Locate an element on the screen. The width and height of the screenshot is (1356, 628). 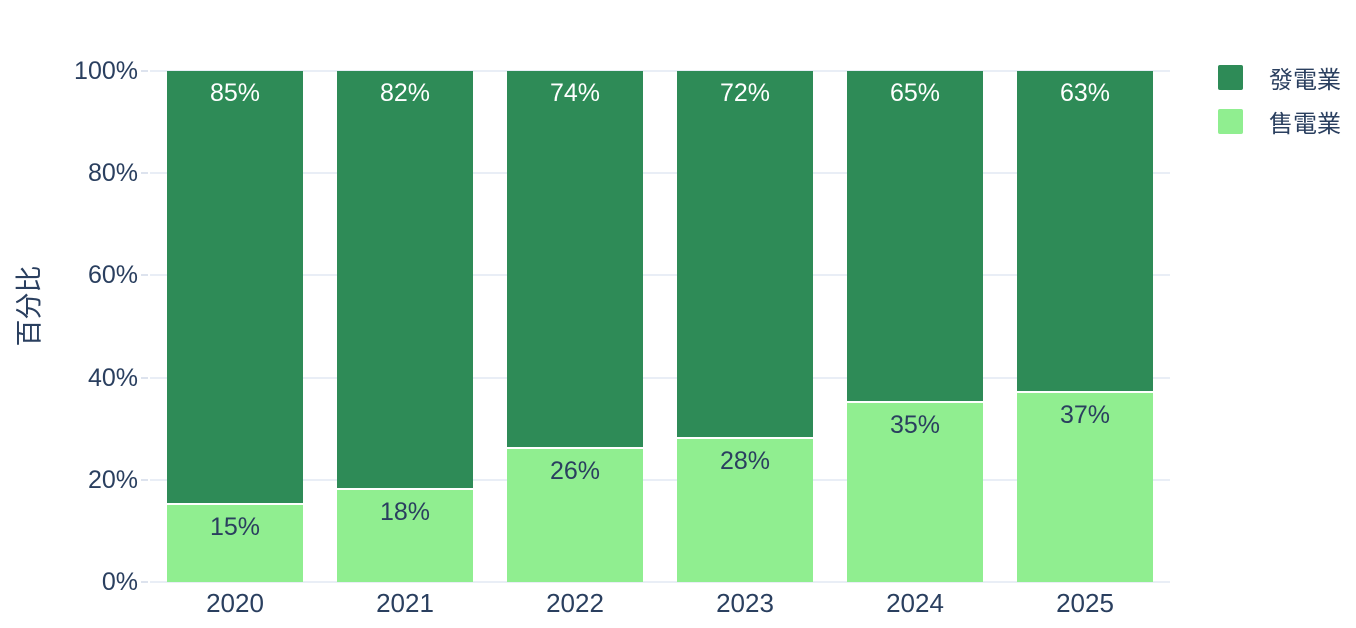
bar-segment-2022-發電業: 74% is located at coordinates (575, 260).